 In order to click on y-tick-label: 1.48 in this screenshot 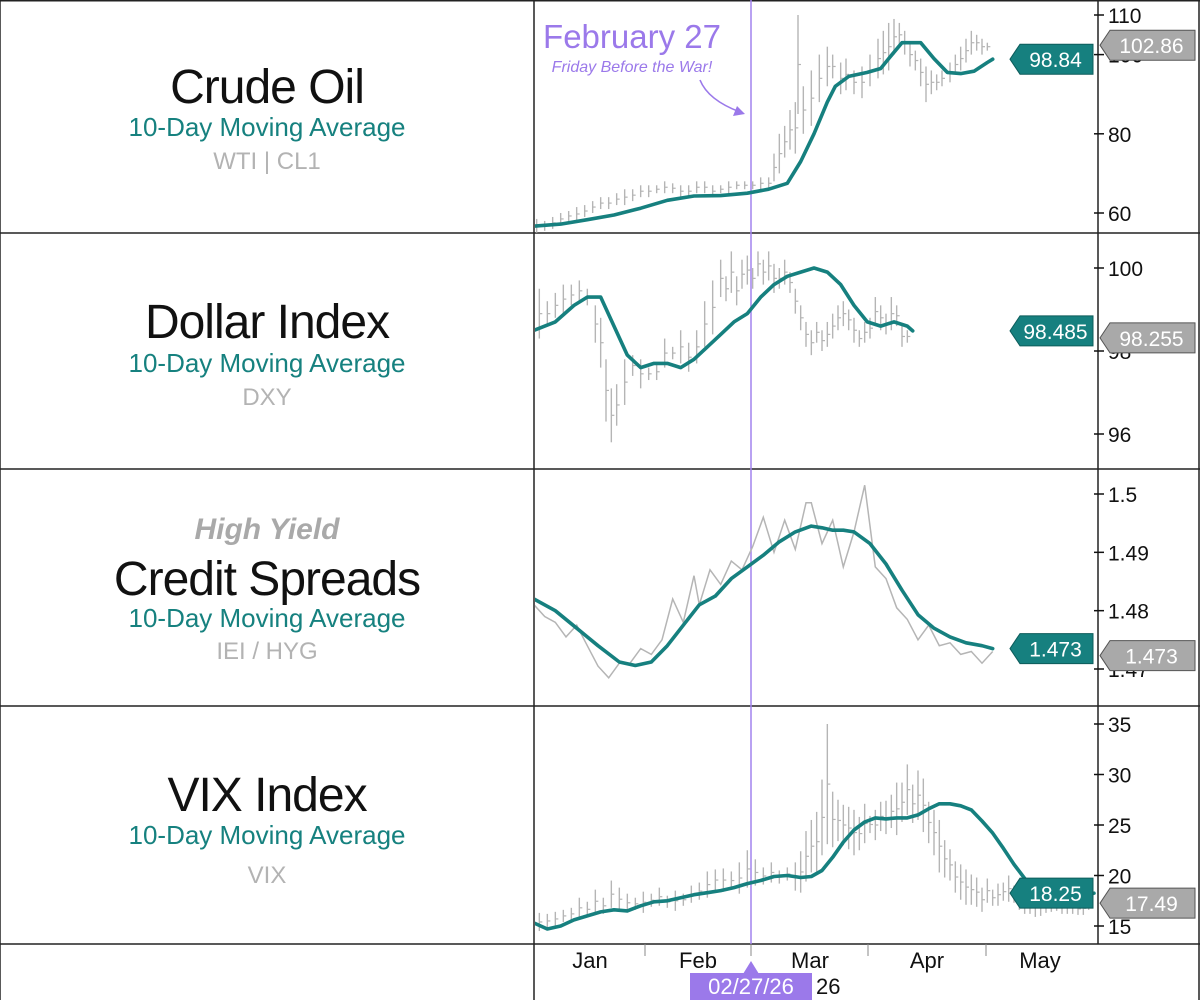, I will do `click(1128, 612)`.